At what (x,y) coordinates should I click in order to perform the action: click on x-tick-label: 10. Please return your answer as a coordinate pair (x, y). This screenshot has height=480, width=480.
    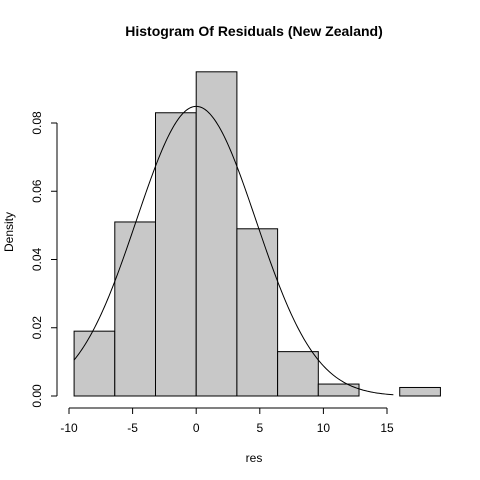
    Looking at the image, I should click on (324, 428).